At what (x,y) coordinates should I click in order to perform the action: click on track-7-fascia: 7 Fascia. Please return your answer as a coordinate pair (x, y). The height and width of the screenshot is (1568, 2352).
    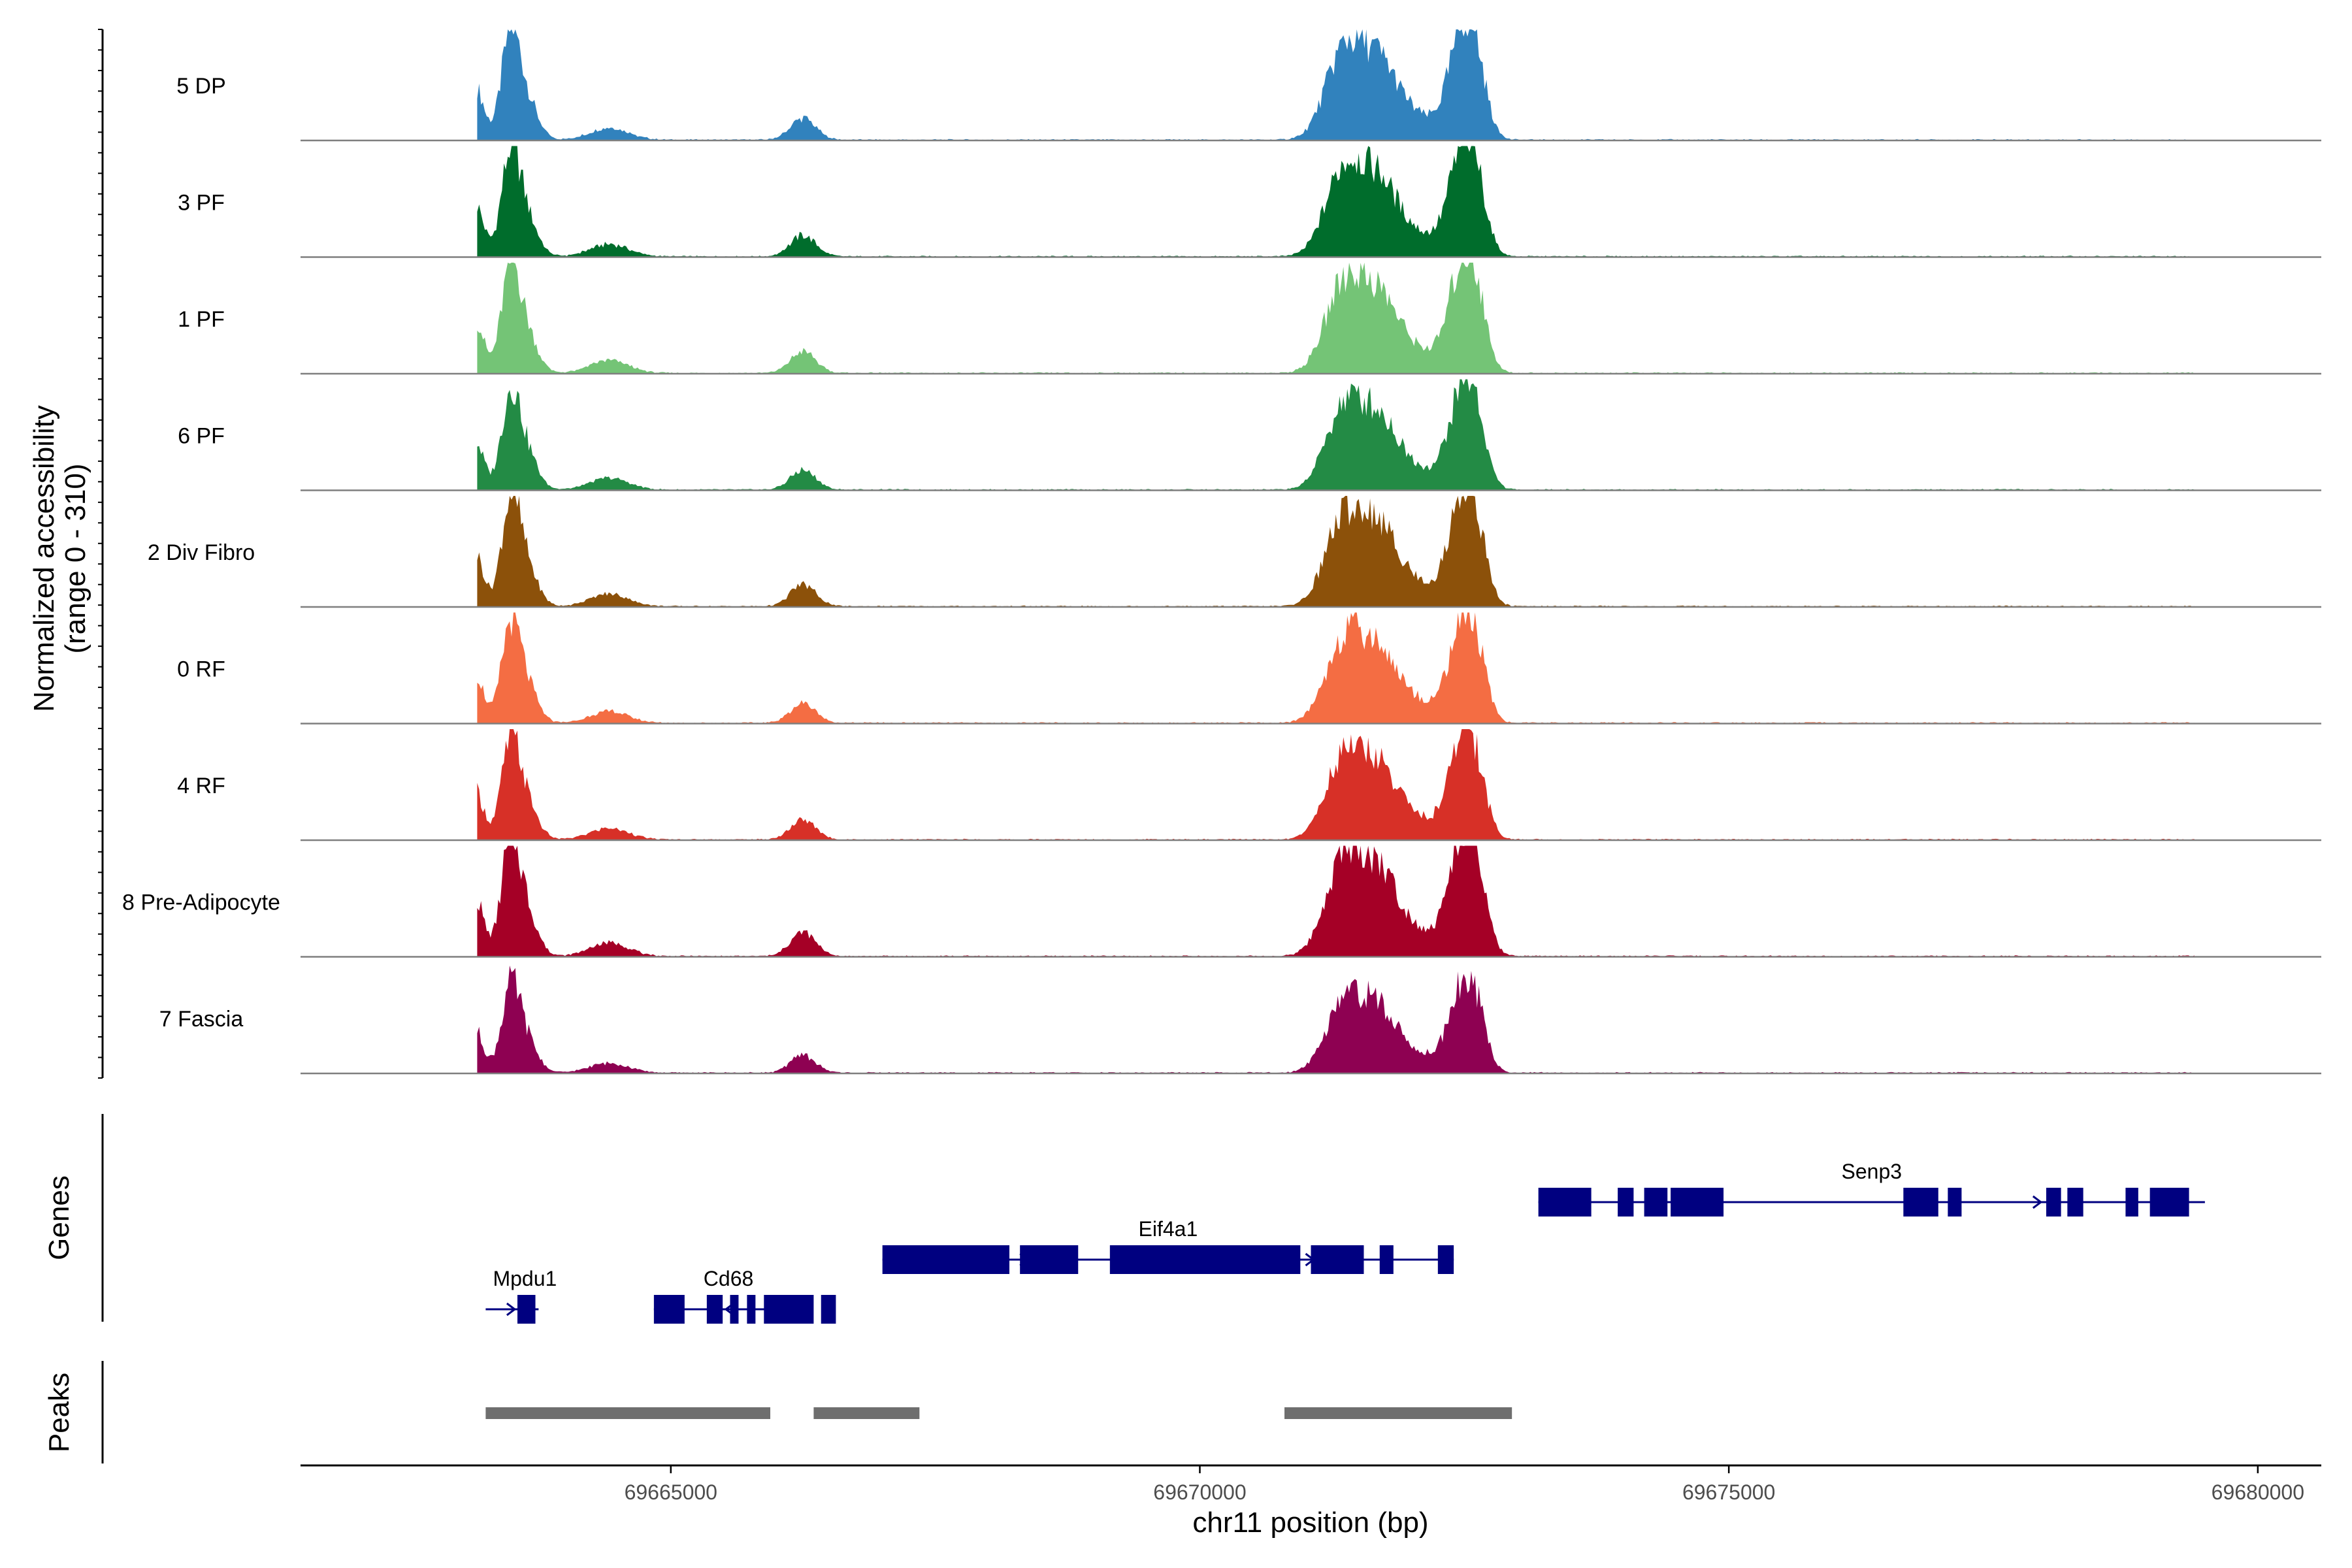
    Looking at the image, I should click on (1240, 1020).